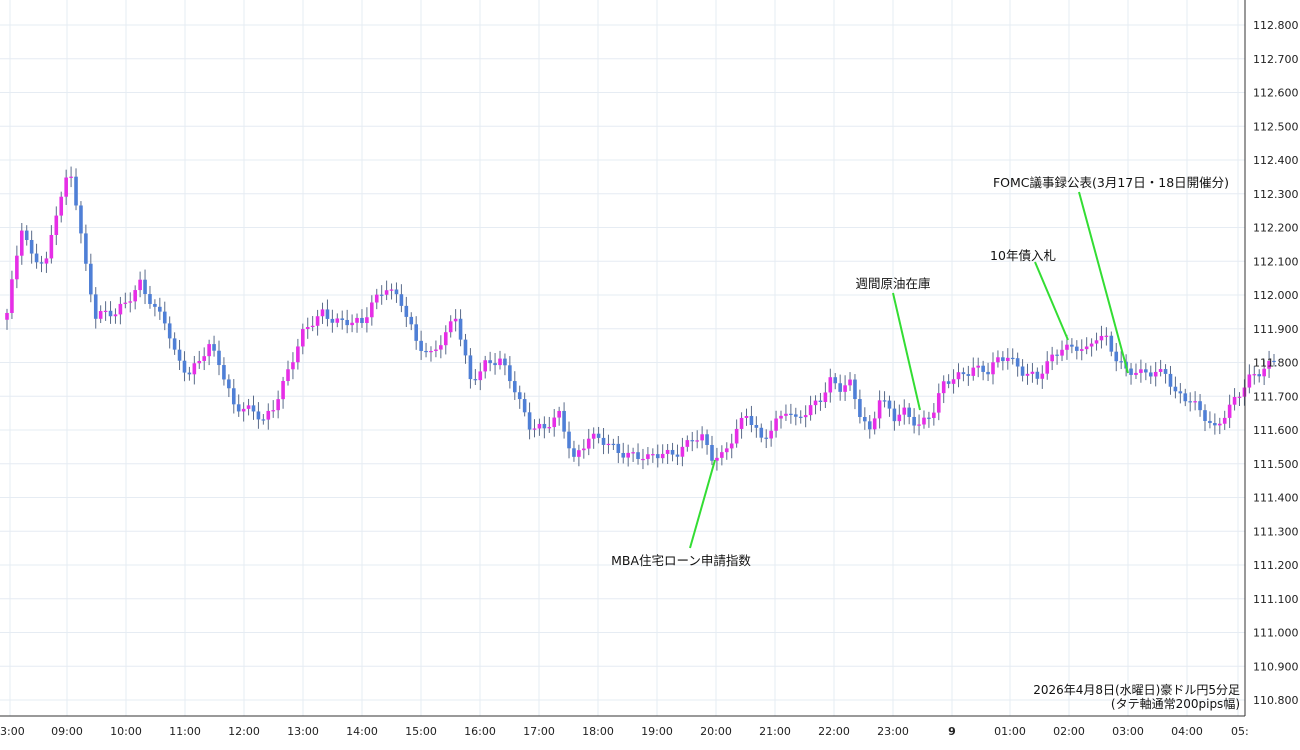  What do you see at coordinates (716, 731) in the screenshot?
I see `x-tick-label: 20:00` at bounding box center [716, 731].